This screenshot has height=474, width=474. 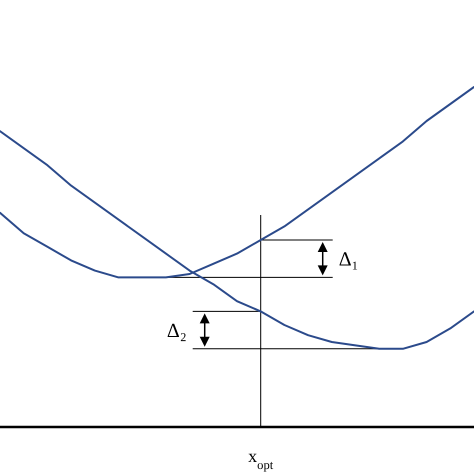 What do you see at coordinates (261, 459) in the screenshot?
I see `text: x$_{opt}$` at bounding box center [261, 459].